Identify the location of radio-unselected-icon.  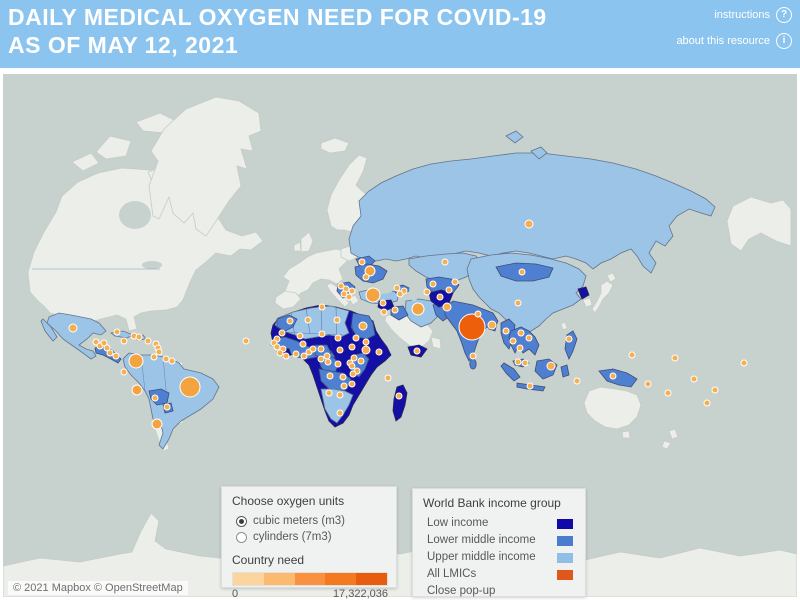
(241, 537).